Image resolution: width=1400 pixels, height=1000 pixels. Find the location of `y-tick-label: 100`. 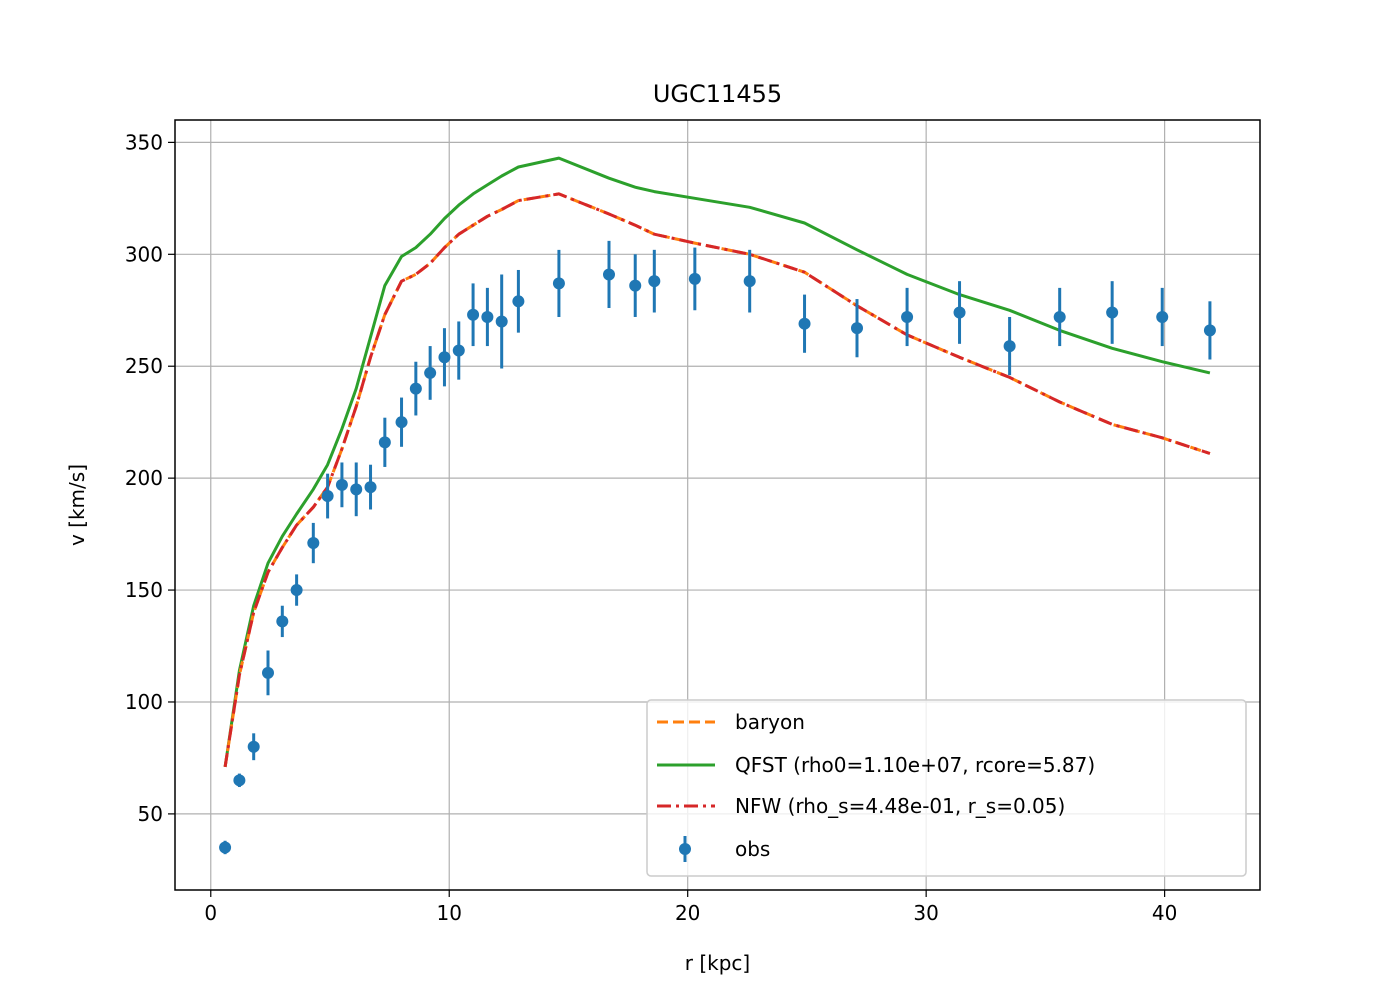

y-tick-label: 100 is located at coordinates (144, 702).